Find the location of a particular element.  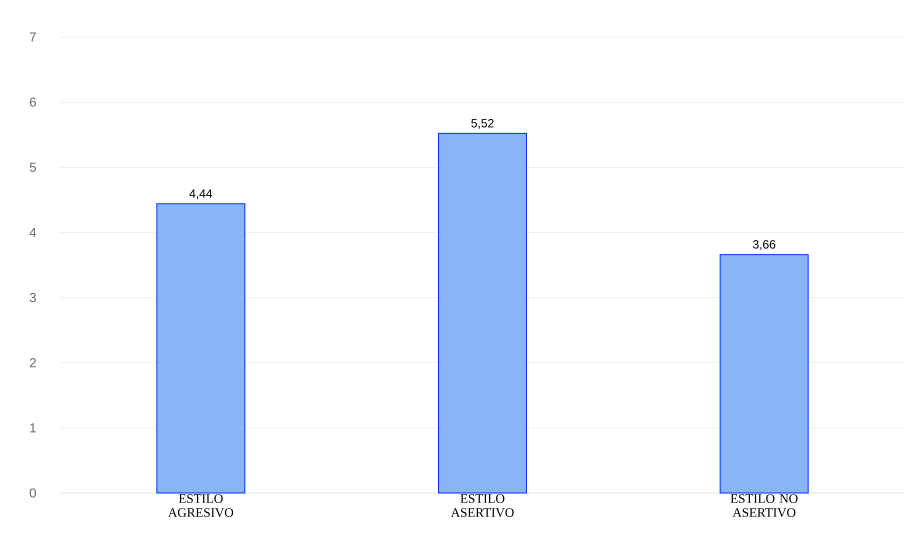

y-tick-label: 6 is located at coordinates (33, 102).